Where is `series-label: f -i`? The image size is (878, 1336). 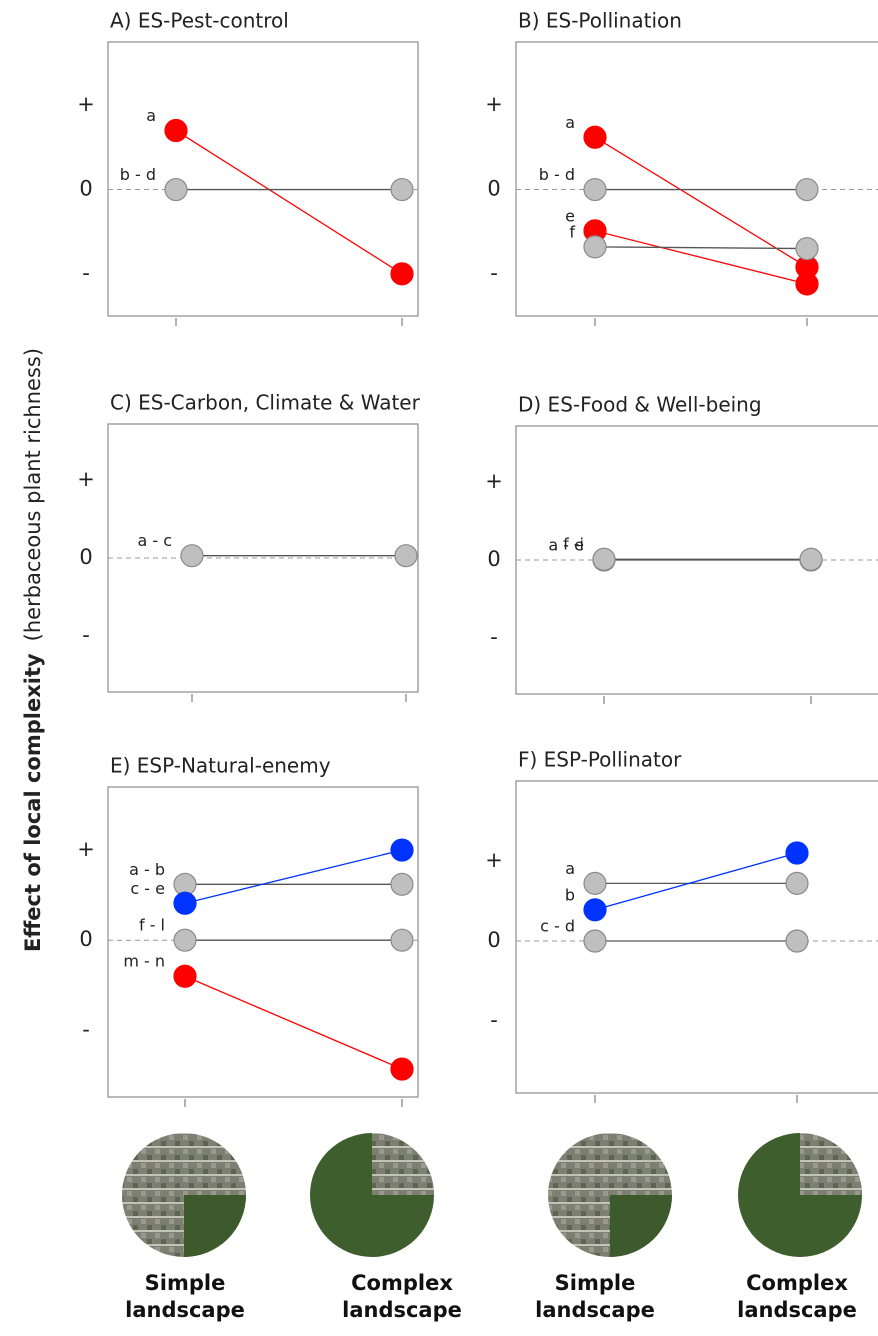 series-label: f -i is located at coordinates (573, 544).